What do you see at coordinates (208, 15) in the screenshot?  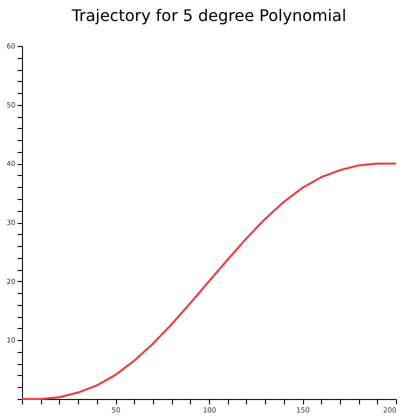 I see `chart-title: Trajectory for 5 degree Polynomial` at bounding box center [208, 15].